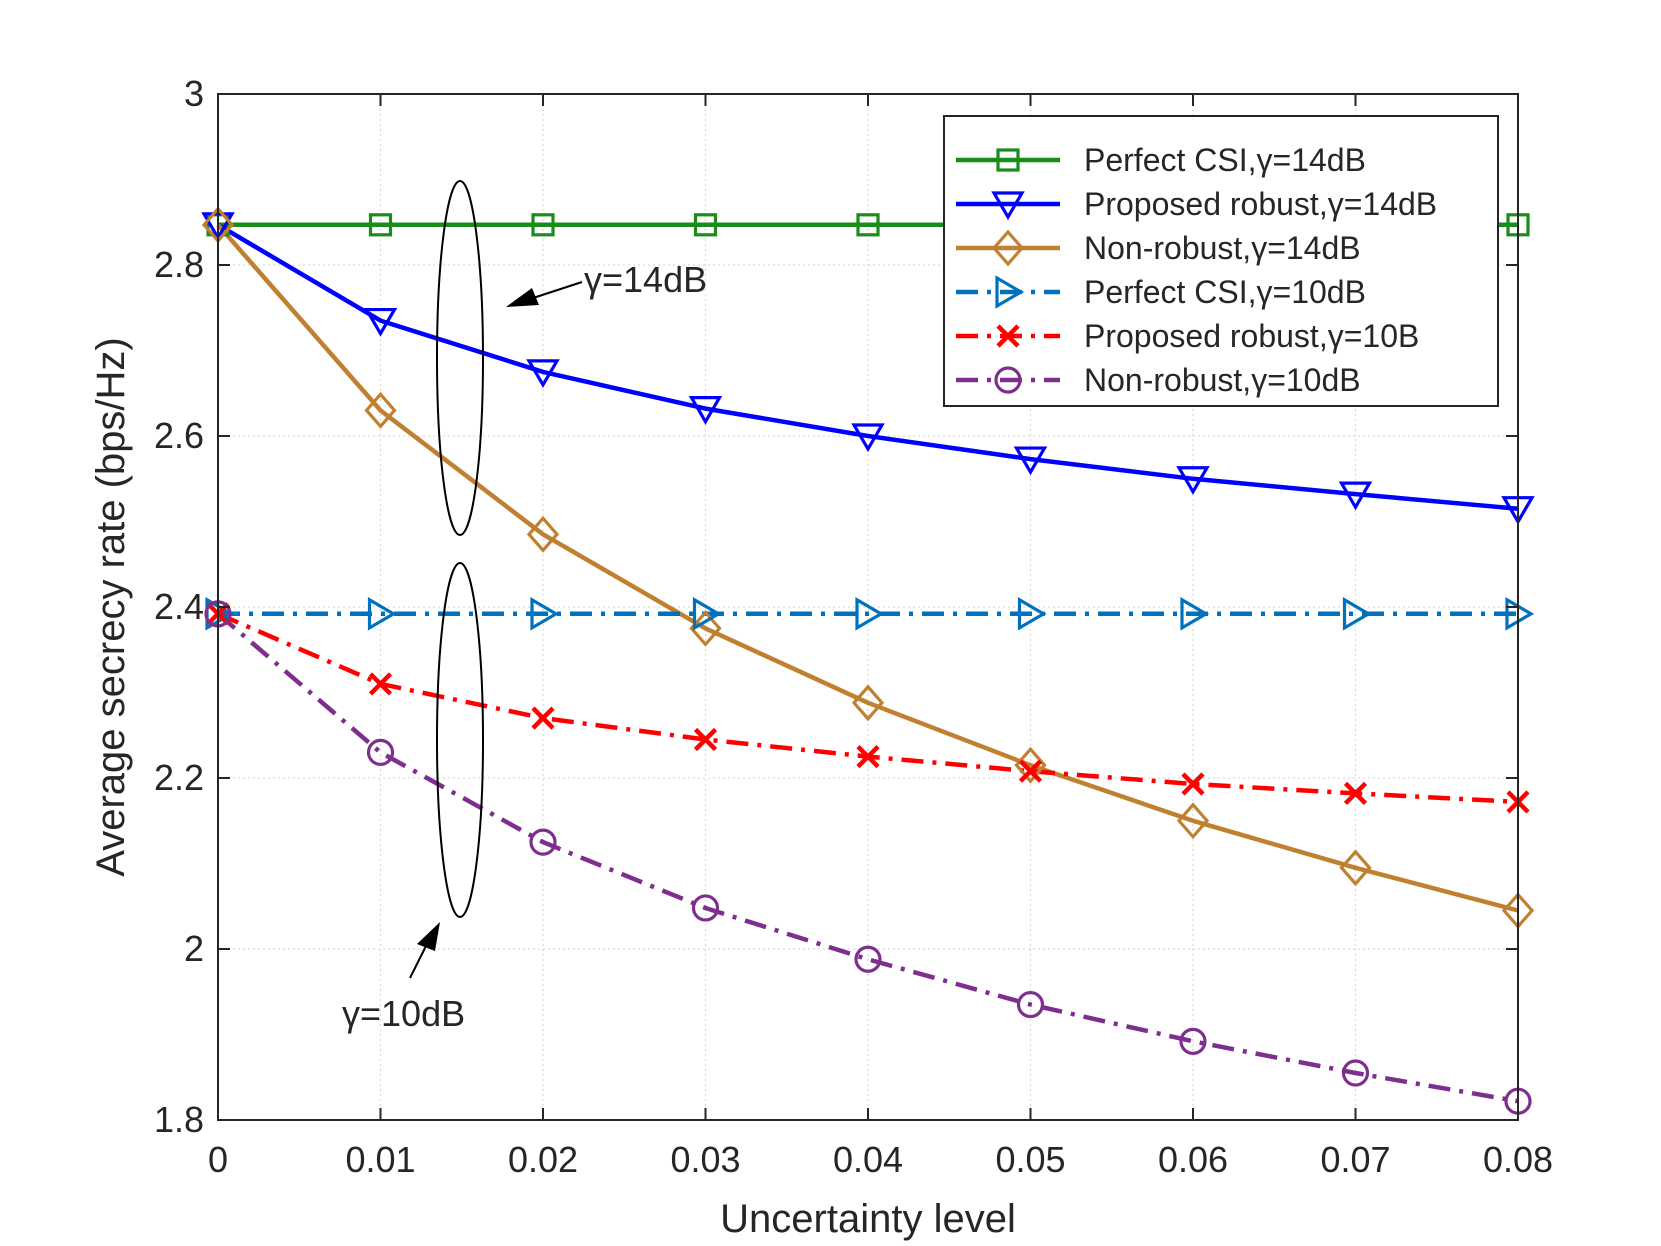 The height and width of the screenshot is (1246, 1661). I want to click on legend-label-2: Non-robust,γ=14dB, so click(1222, 248).